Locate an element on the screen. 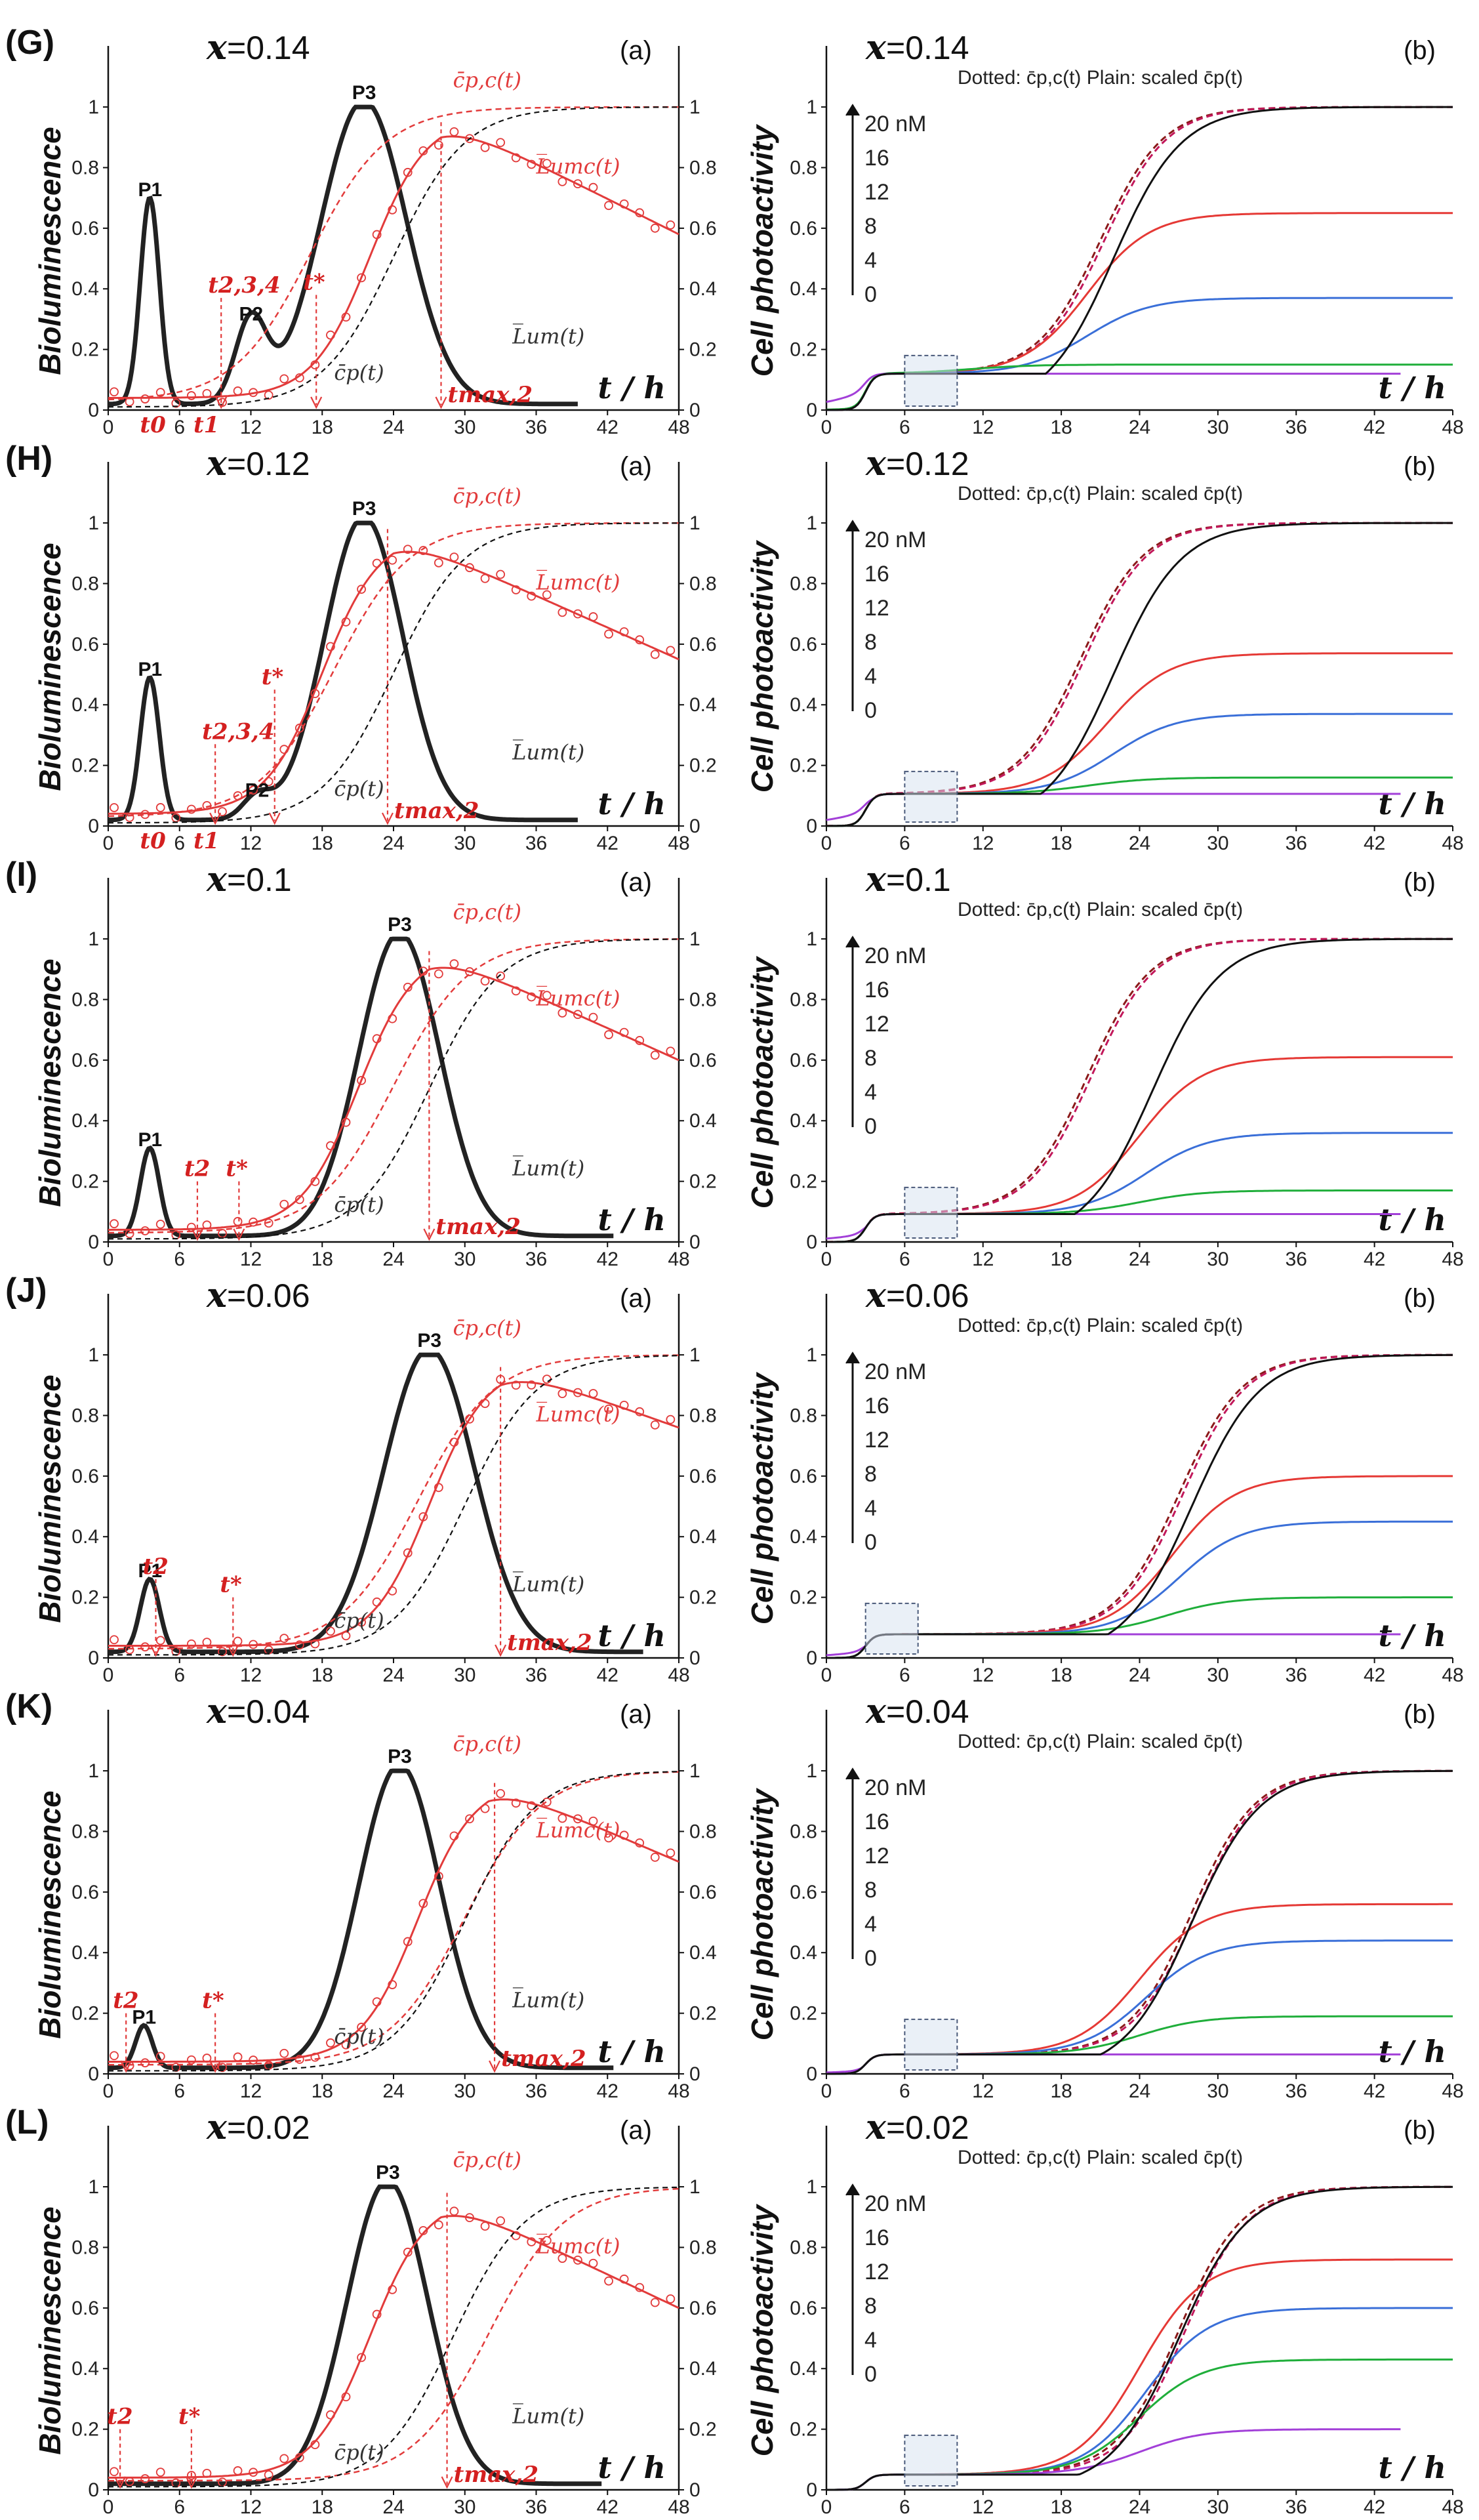 This screenshot has width=1479, height=2520. annotation-cp: c̄p(t) is located at coordinates (359, 2452).